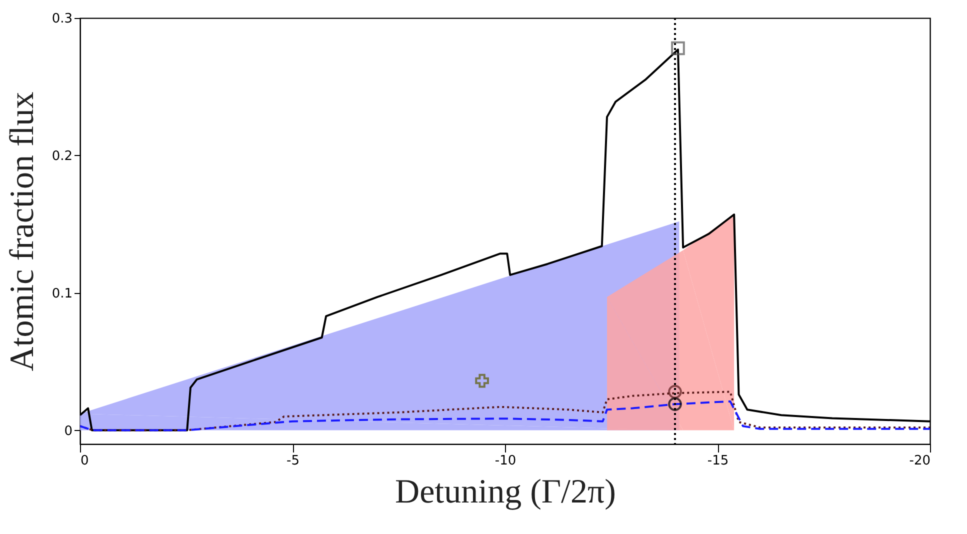 This screenshot has width=967, height=534. What do you see at coordinates (68, 431) in the screenshot?
I see `y-tick-label: 0` at bounding box center [68, 431].